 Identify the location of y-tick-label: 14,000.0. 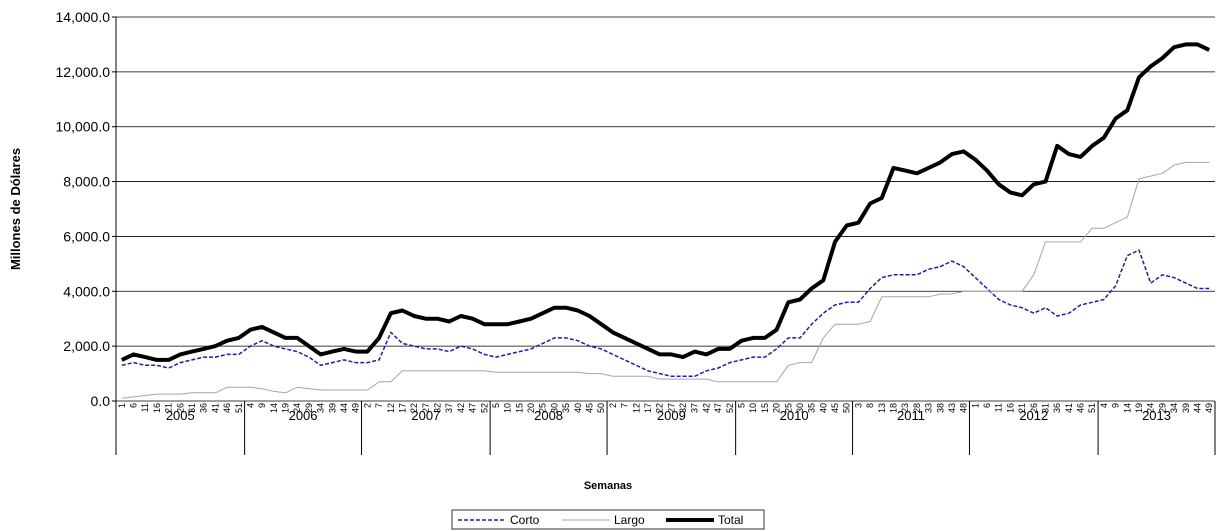
(83, 17).